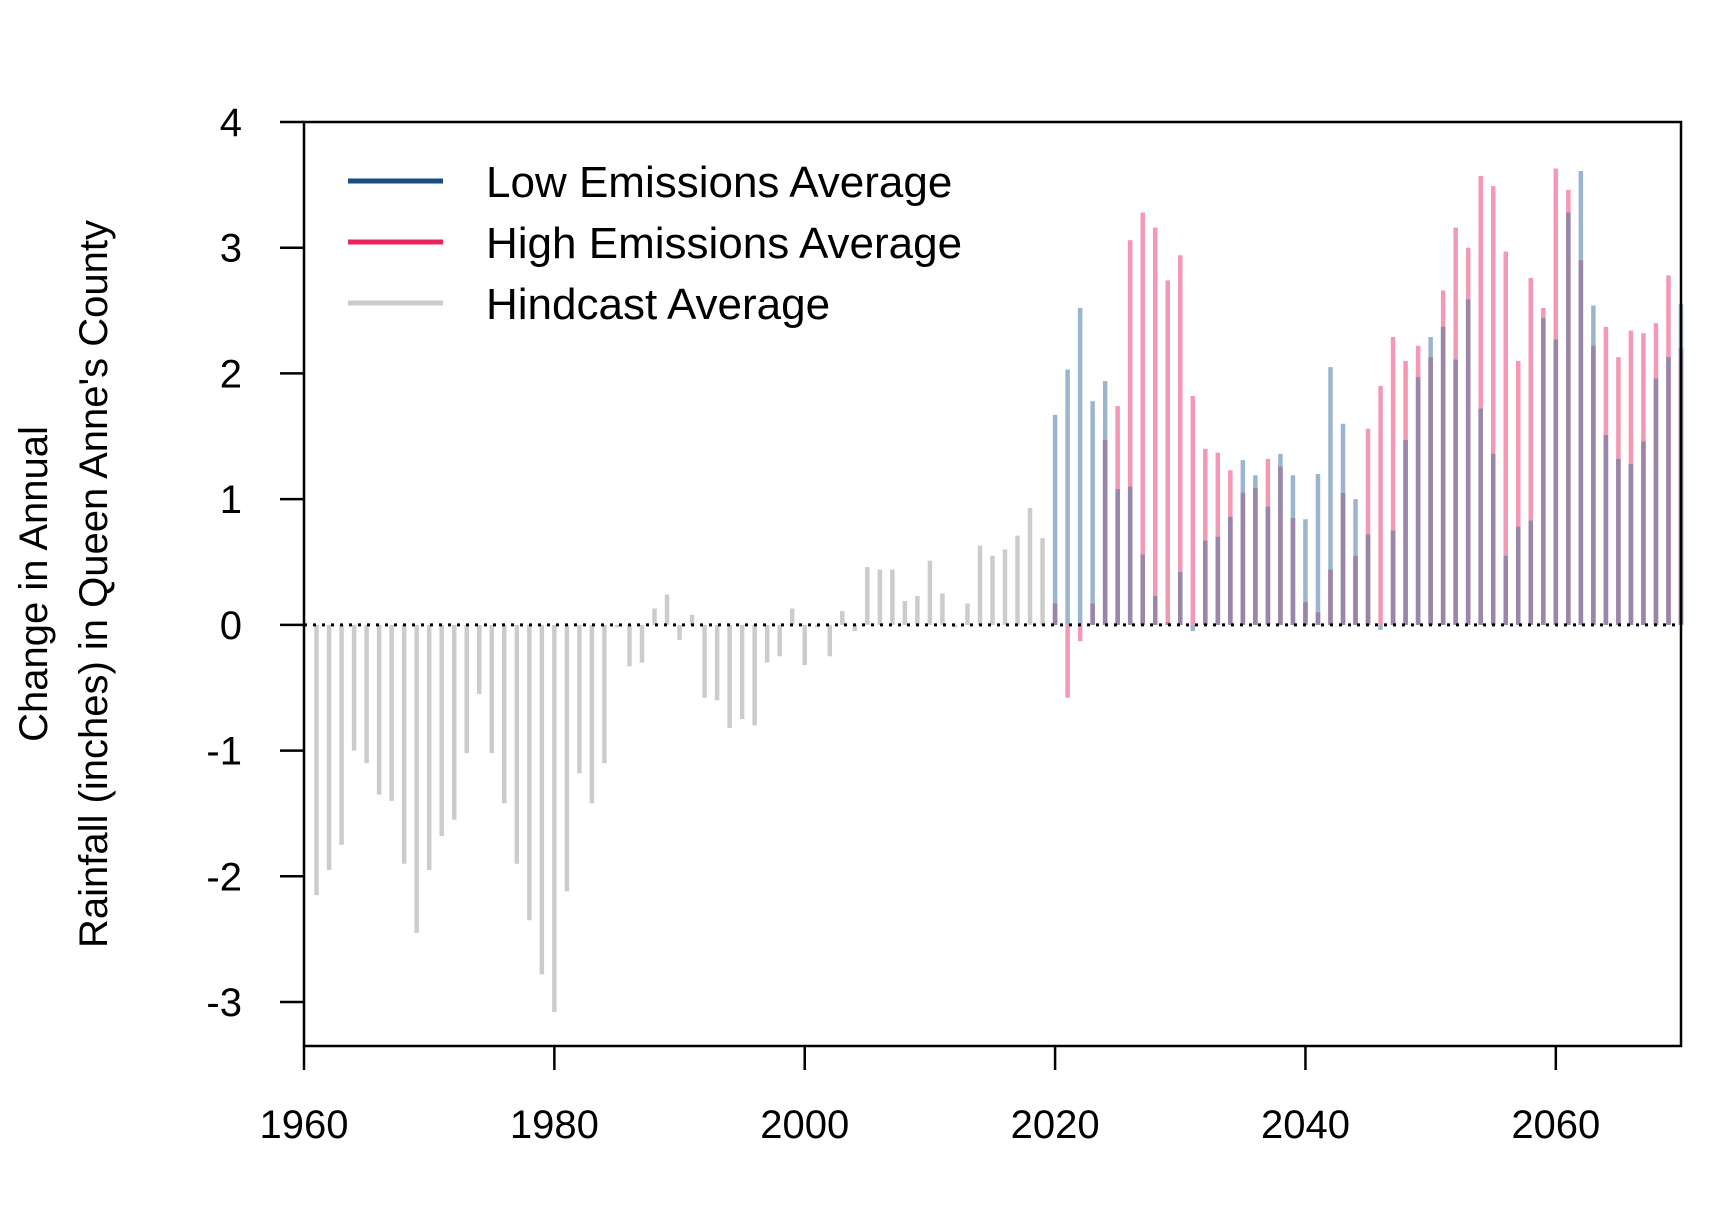  I want to click on legend-label-low: Low Emissions Average, so click(719, 182).